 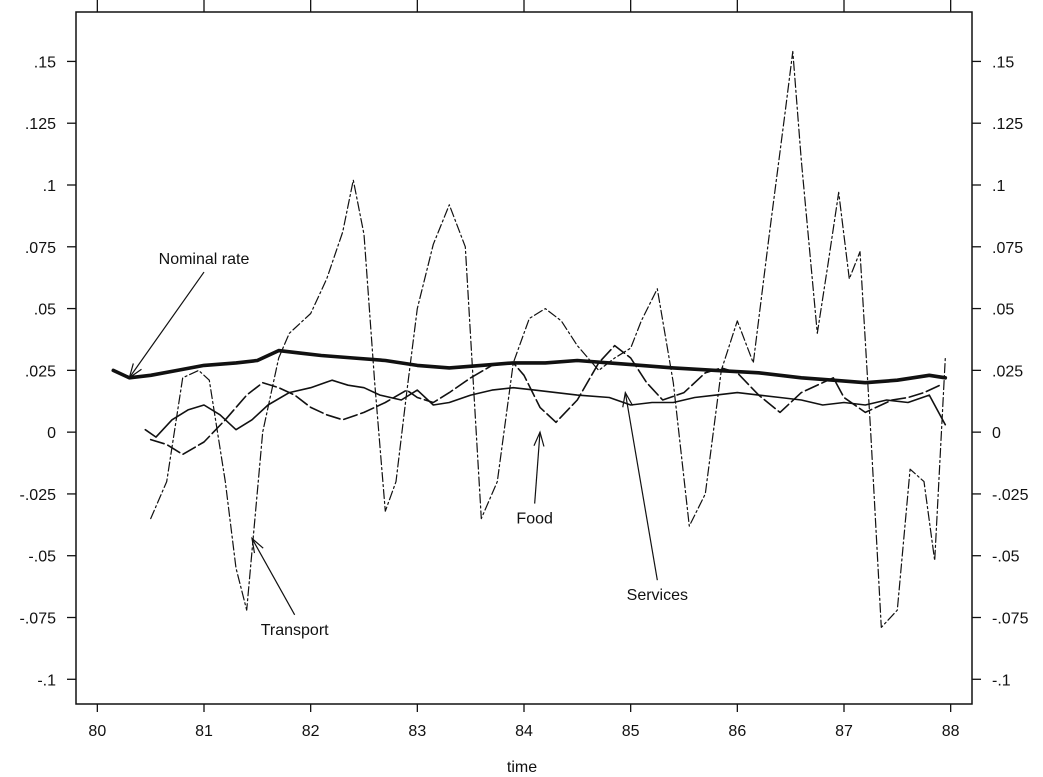 I want to click on x-tick-label: 87, so click(x=844, y=731).